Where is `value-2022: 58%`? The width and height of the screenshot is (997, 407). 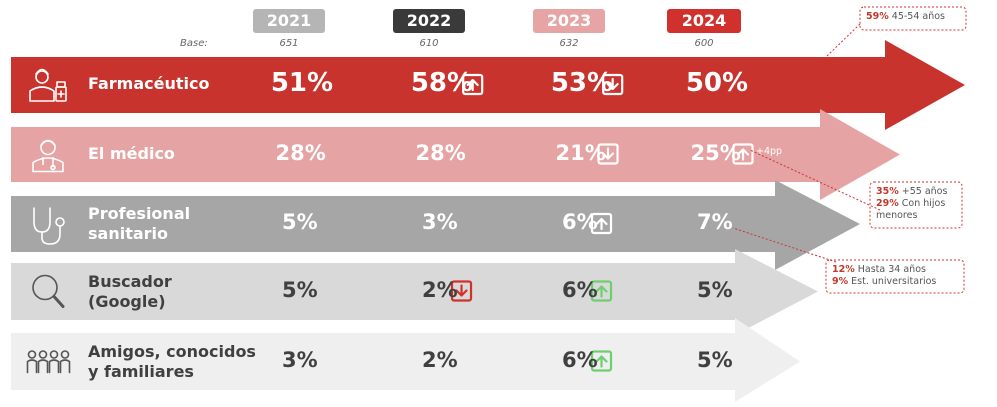 value-2022: 58% is located at coordinates (442, 83).